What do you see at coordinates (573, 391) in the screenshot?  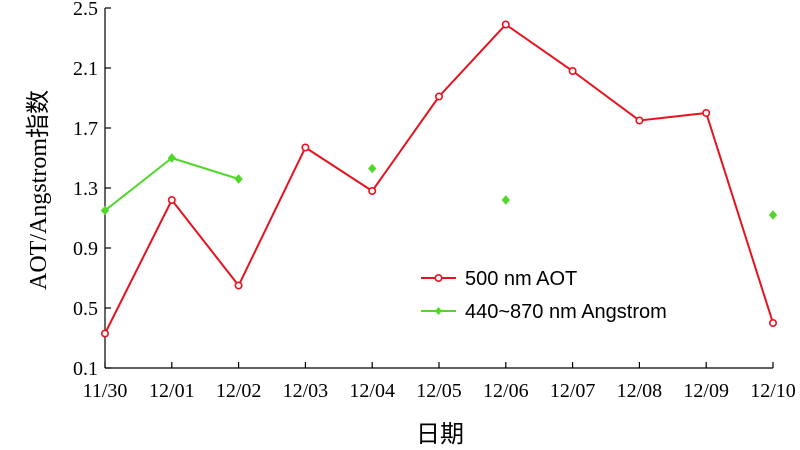 I see `x-tick-label: 12/07` at bounding box center [573, 391].